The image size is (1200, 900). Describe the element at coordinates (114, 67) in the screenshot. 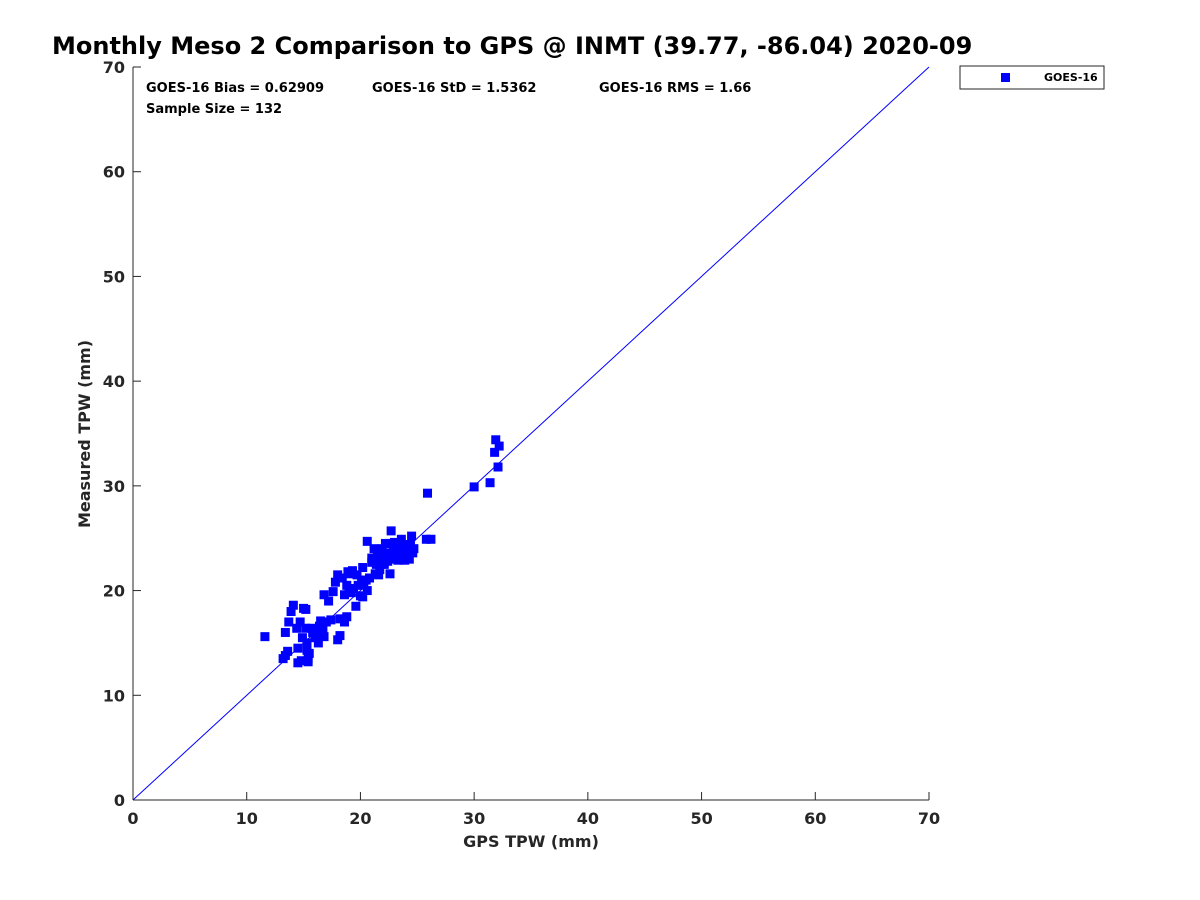

I see `y-tick-label: 70` at that location.